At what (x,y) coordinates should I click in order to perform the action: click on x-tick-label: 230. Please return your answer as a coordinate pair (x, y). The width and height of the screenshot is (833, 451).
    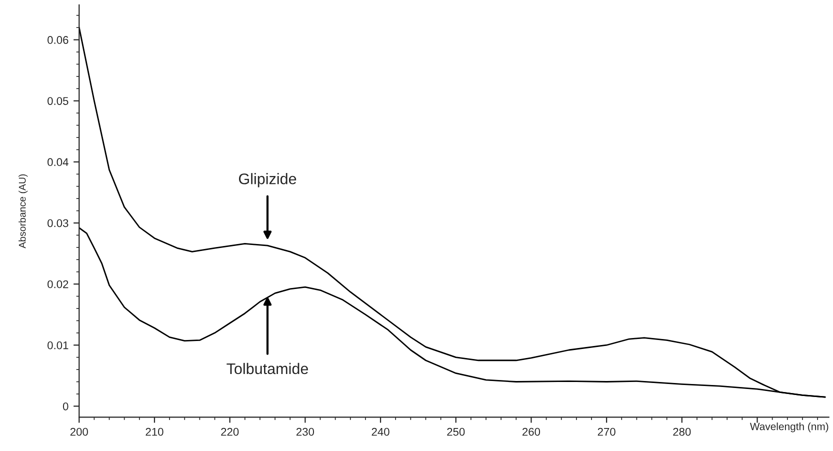
    Looking at the image, I should click on (305, 432).